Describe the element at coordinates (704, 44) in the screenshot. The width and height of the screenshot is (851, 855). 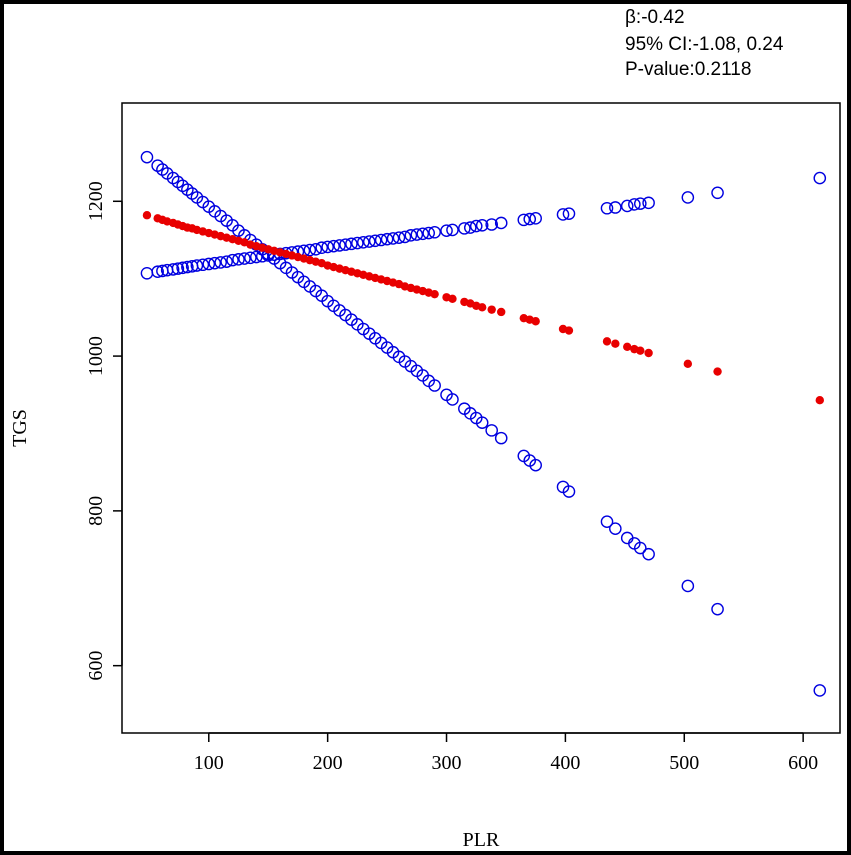
I see `ci-annotation: 95% CI:-1.08, 0.24` at that location.